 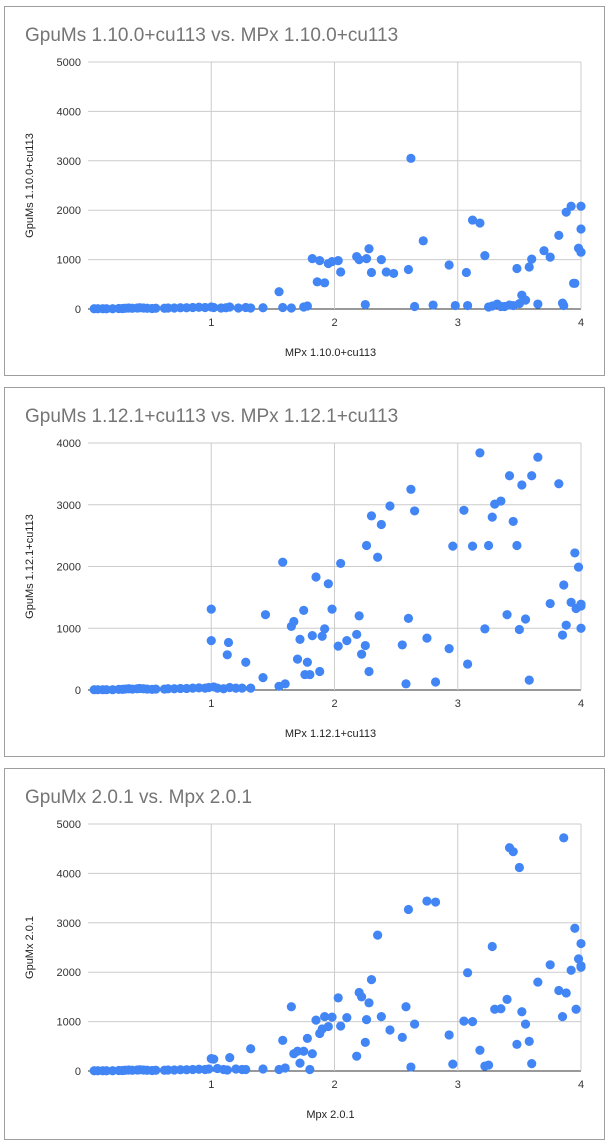 I want to click on x-axis-title: MPx 1.10.0+cu113, so click(x=330, y=353).